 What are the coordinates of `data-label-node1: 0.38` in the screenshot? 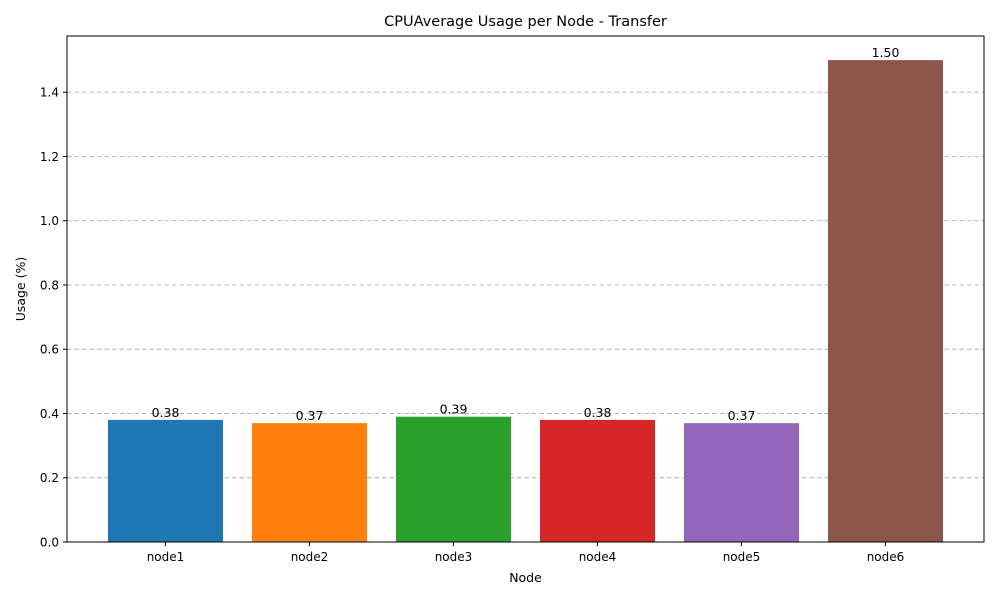 It's located at (166, 412).